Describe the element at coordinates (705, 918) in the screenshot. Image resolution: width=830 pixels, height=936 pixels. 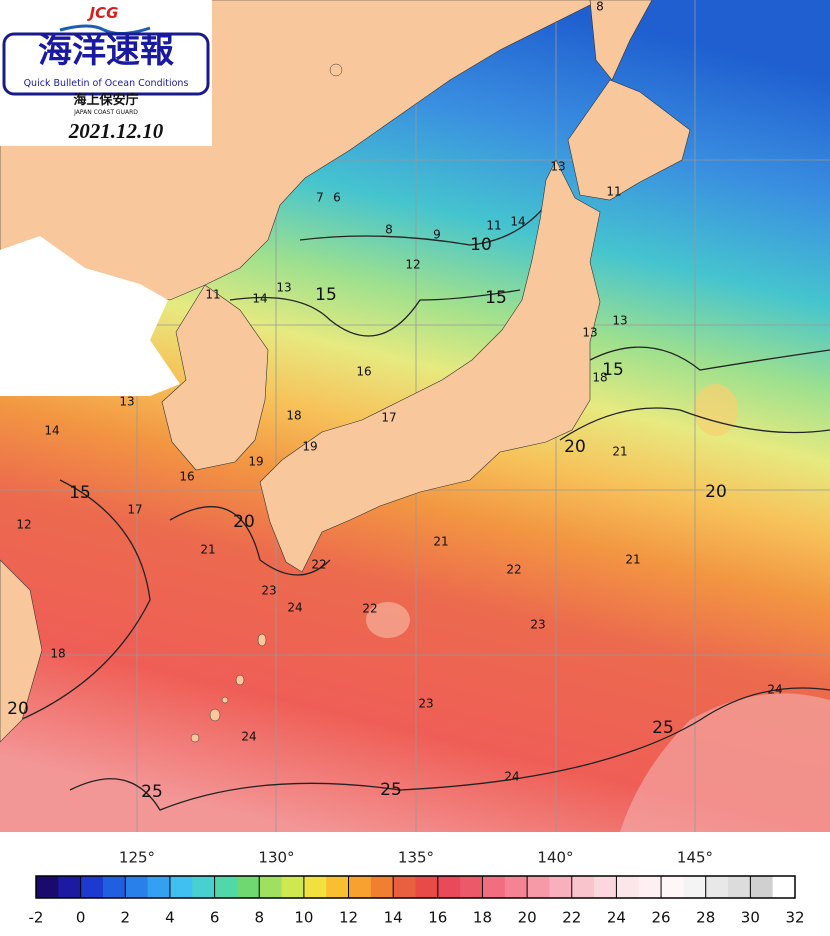
I see `colorbar-tick-label: 28` at that location.